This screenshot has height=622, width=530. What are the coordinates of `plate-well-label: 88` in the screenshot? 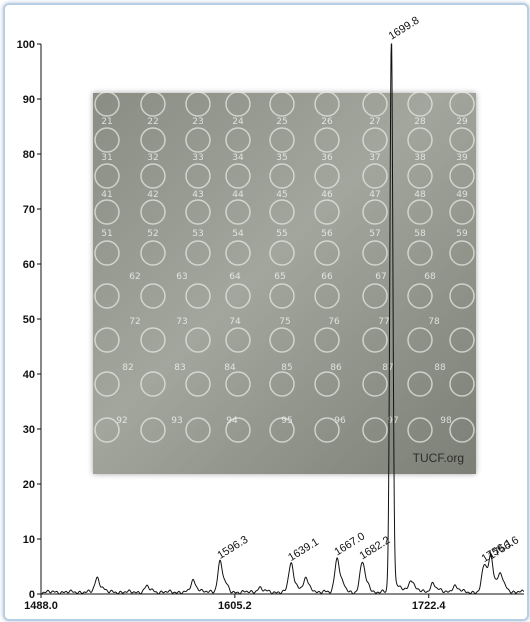 It's located at (440, 368).